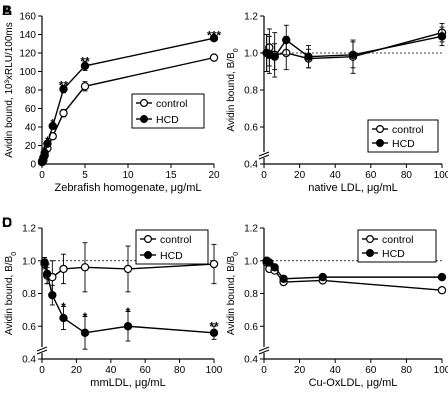  Describe the element at coordinates (33, 165) in the screenshot. I see `y-tick-label: 0` at that location.